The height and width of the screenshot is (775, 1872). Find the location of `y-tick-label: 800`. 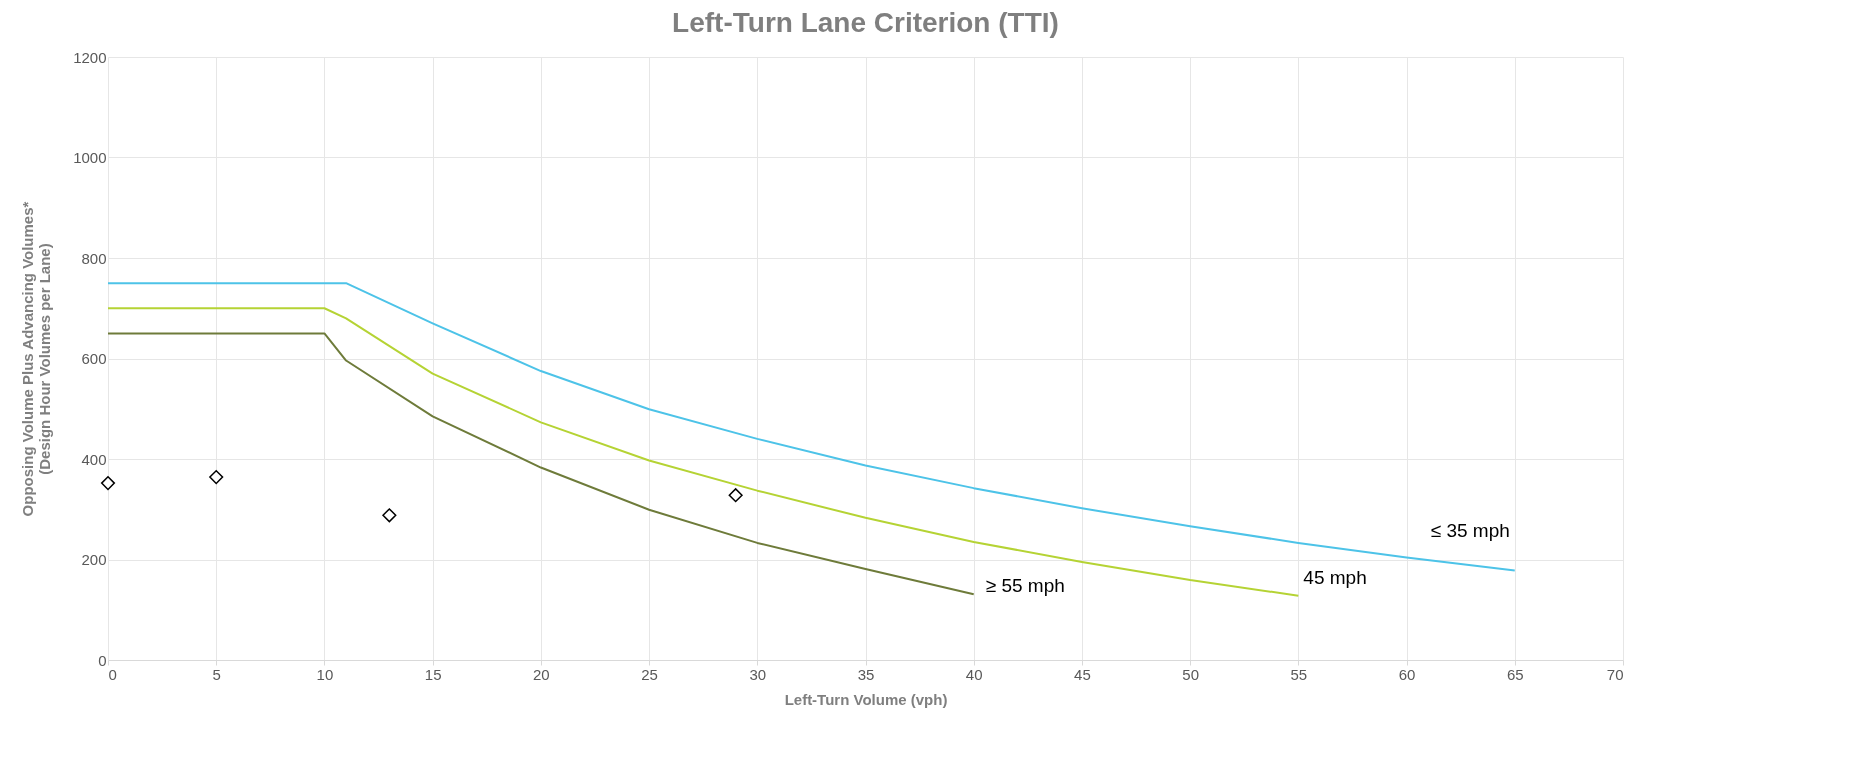

y-tick-label: 800 is located at coordinates (94, 258).